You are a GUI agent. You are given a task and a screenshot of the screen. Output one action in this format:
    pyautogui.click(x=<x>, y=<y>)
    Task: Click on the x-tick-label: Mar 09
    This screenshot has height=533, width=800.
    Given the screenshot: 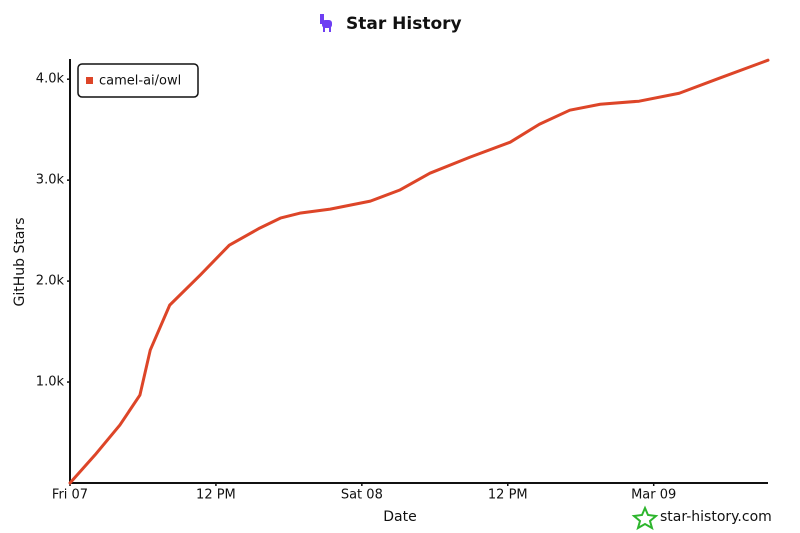 What is the action you would take?
    pyautogui.click(x=653, y=495)
    